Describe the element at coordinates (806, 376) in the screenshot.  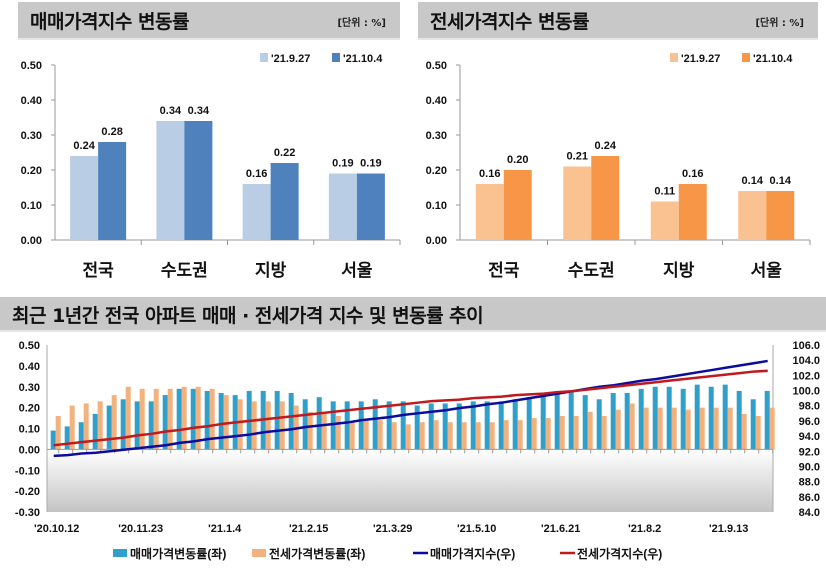
I see `right-tick-label: 102.0` at that location.